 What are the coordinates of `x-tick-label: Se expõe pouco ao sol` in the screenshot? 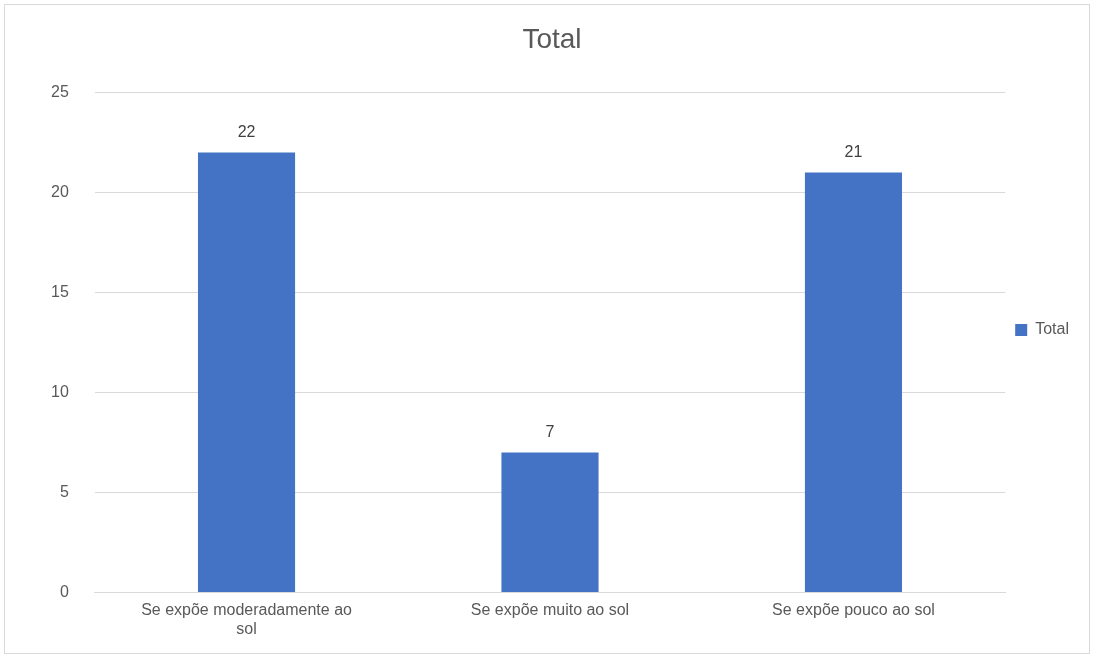 It's located at (853, 609).